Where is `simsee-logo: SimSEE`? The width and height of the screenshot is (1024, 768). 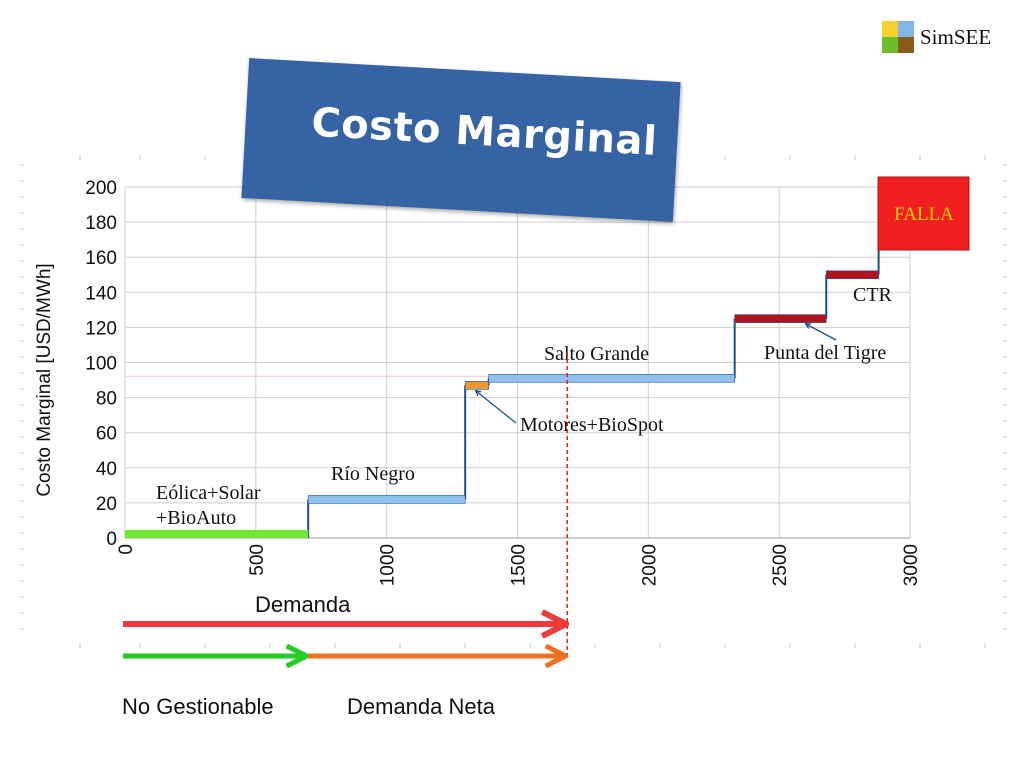
simsee-logo: SimSEE is located at coordinates (936, 37).